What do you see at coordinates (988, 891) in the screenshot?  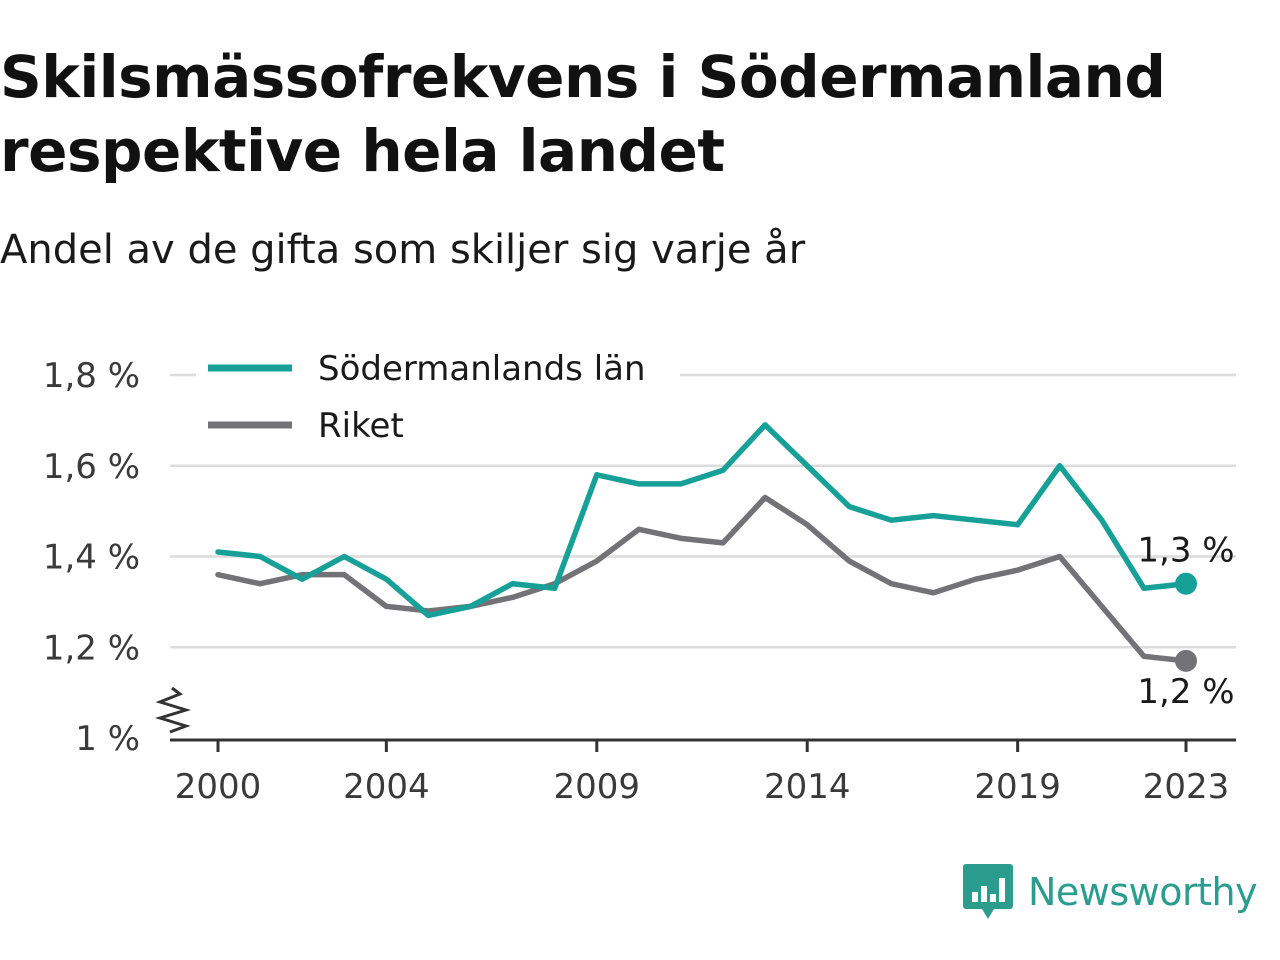 I see `bar-chart-speech-bubble-icon` at bounding box center [988, 891].